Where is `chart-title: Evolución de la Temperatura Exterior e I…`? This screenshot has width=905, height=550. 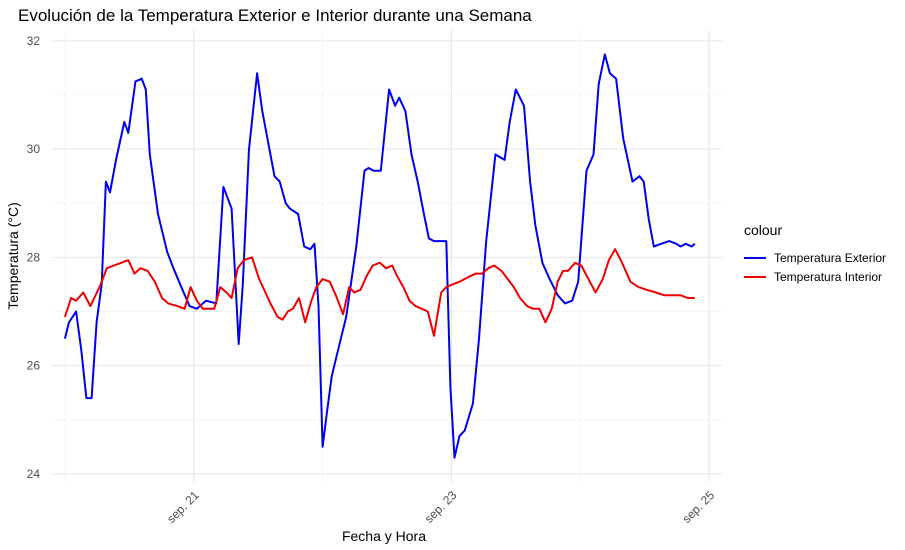
chart-title: Evolución de la Temperatura Exterior e I… is located at coordinates (275, 15).